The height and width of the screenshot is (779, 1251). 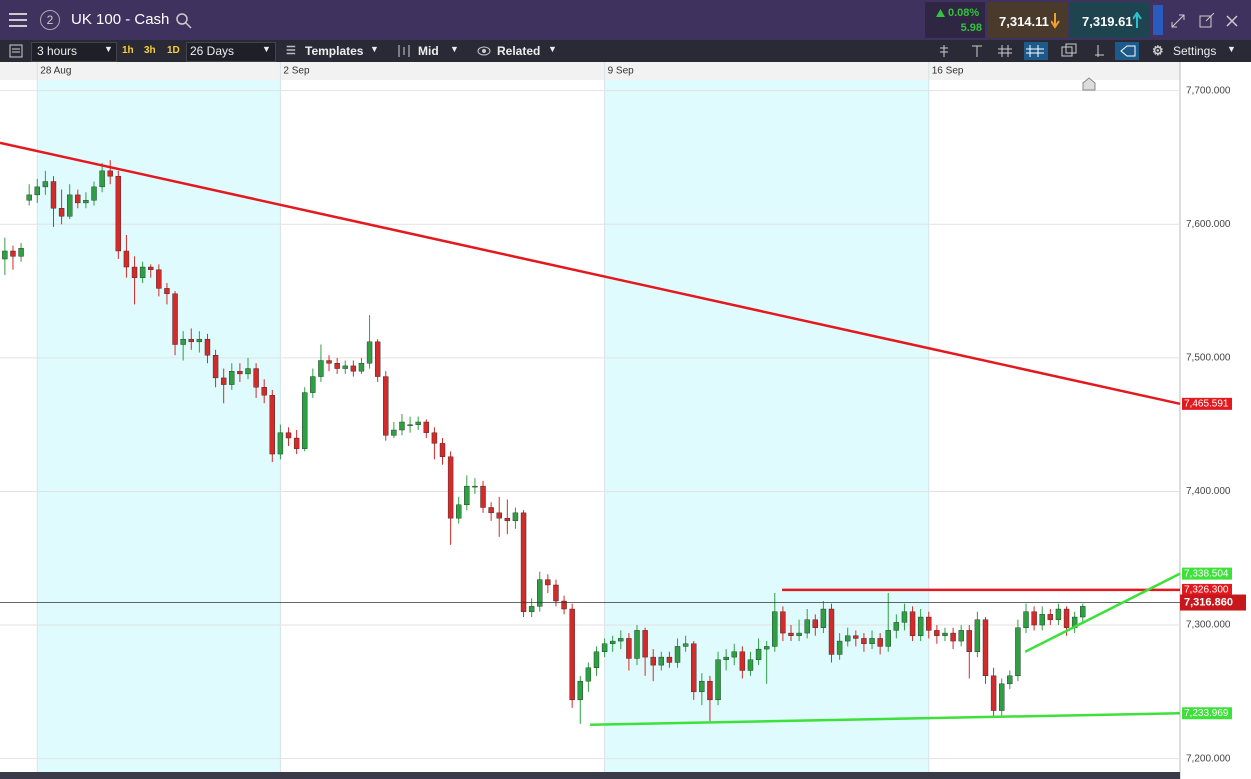 I want to click on buy-price: 7,319.61, so click(x=1107, y=21).